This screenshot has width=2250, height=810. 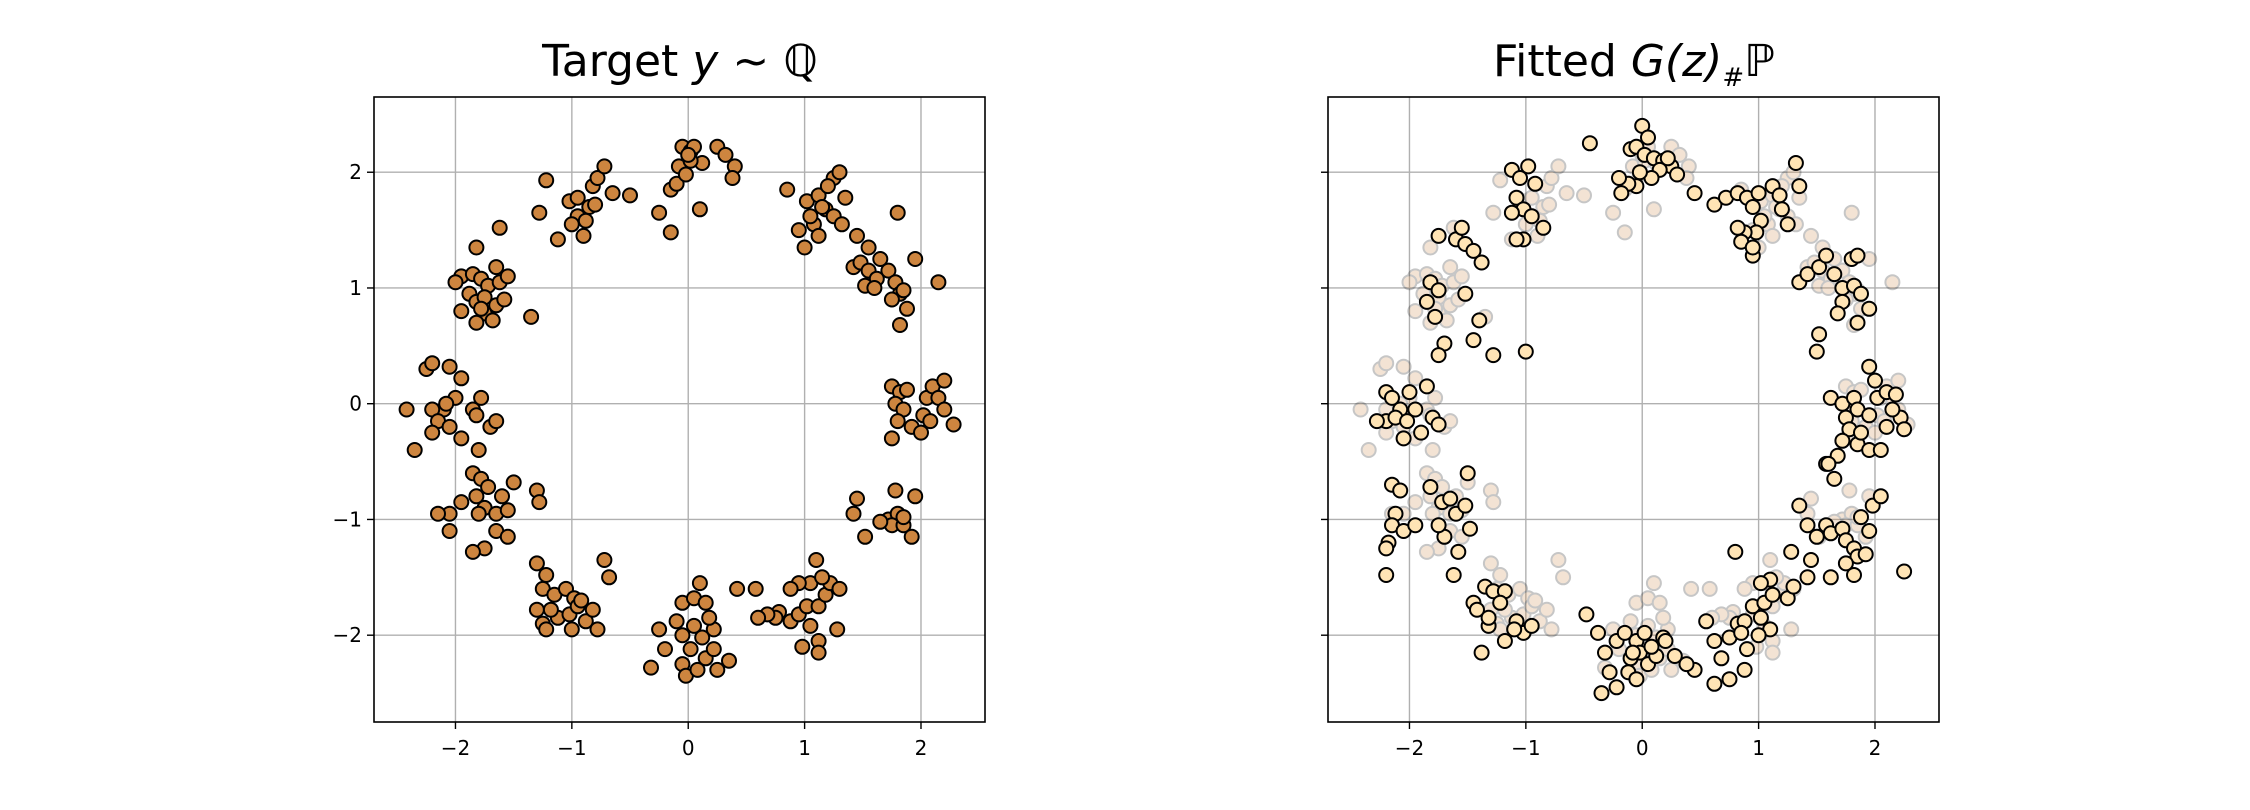 What do you see at coordinates (679, 61) in the screenshot?
I see `target-chart-title: Target y ~ ℚ` at bounding box center [679, 61].